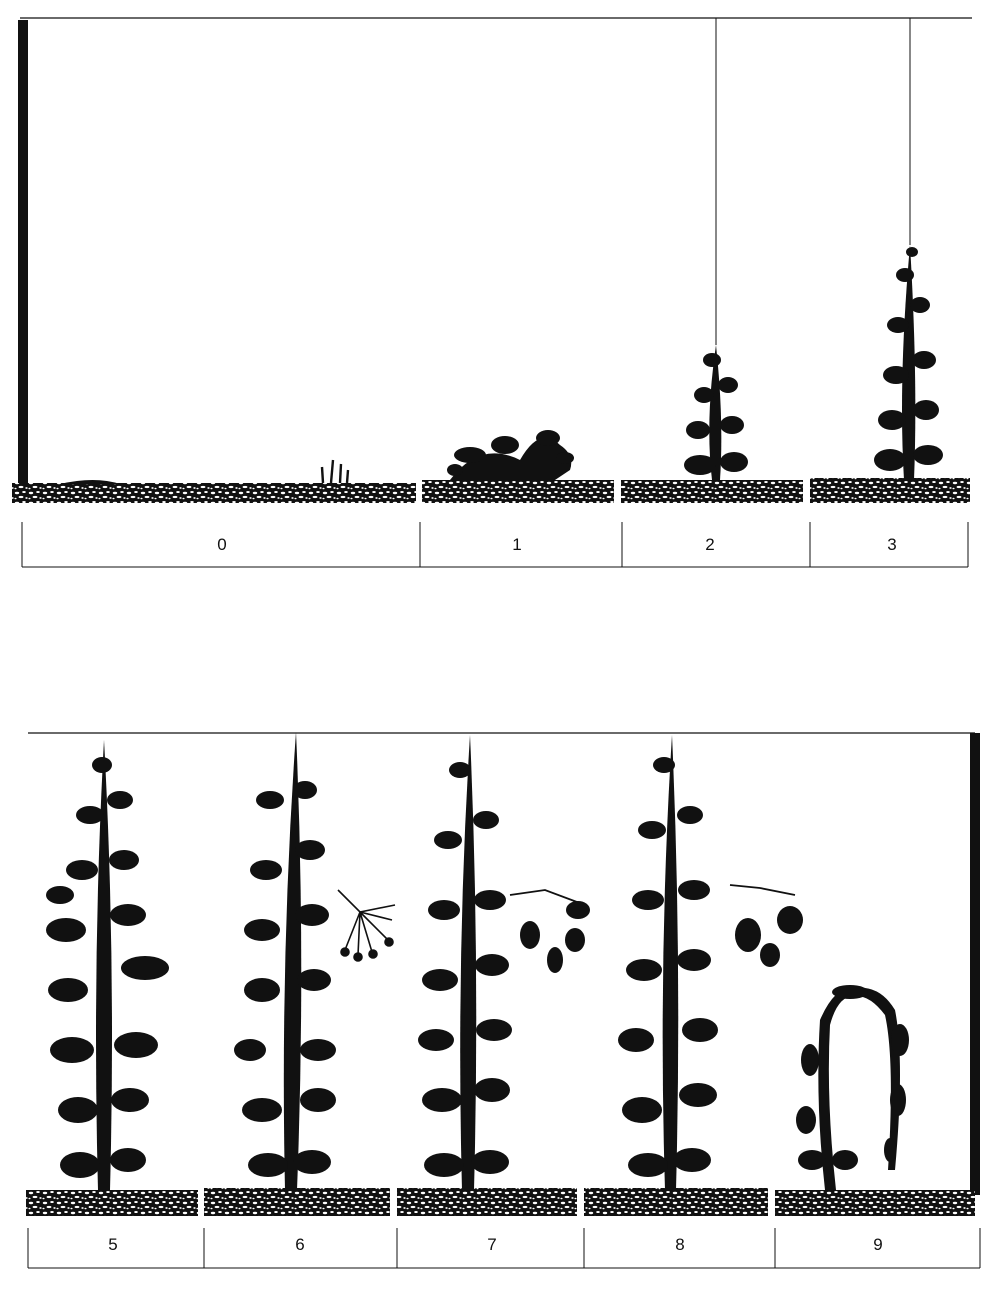 The height and width of the screenshot is (1305, 1000). Describe the element at coordinates (504, 1248) in the screenshot. I see `stage-scale-bottom` at that location.